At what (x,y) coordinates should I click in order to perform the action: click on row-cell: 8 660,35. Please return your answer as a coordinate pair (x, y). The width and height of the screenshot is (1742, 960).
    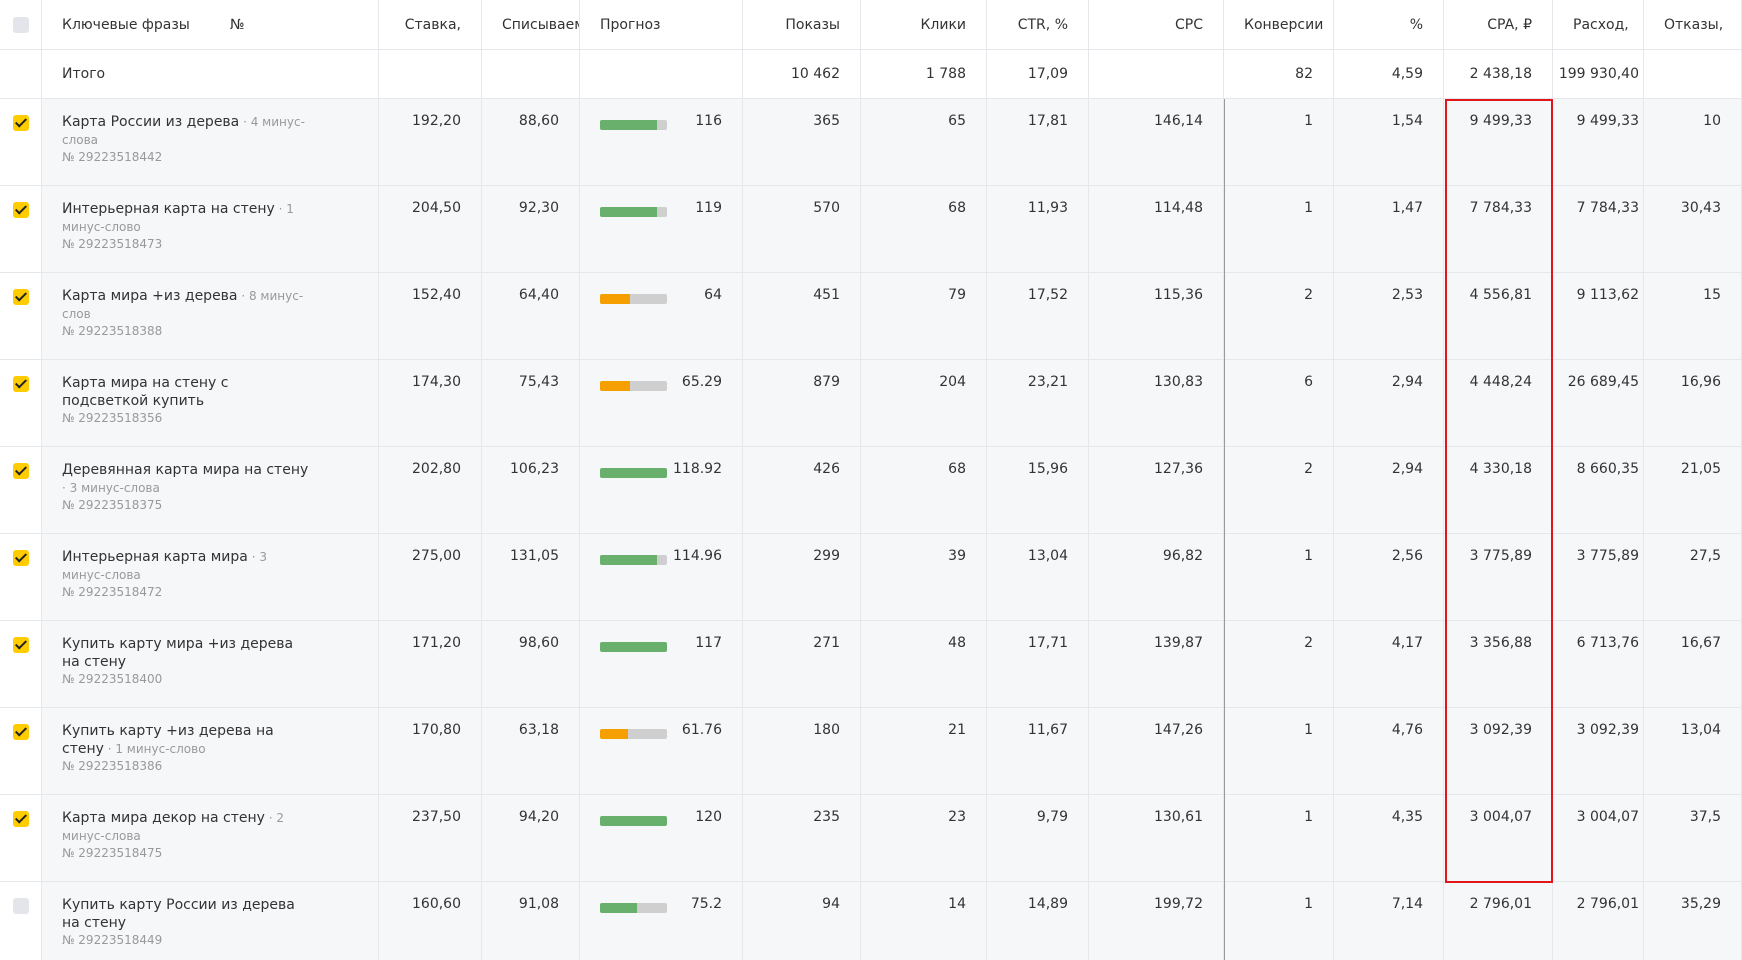
    Looking at the image, I should click on (1598, 490).